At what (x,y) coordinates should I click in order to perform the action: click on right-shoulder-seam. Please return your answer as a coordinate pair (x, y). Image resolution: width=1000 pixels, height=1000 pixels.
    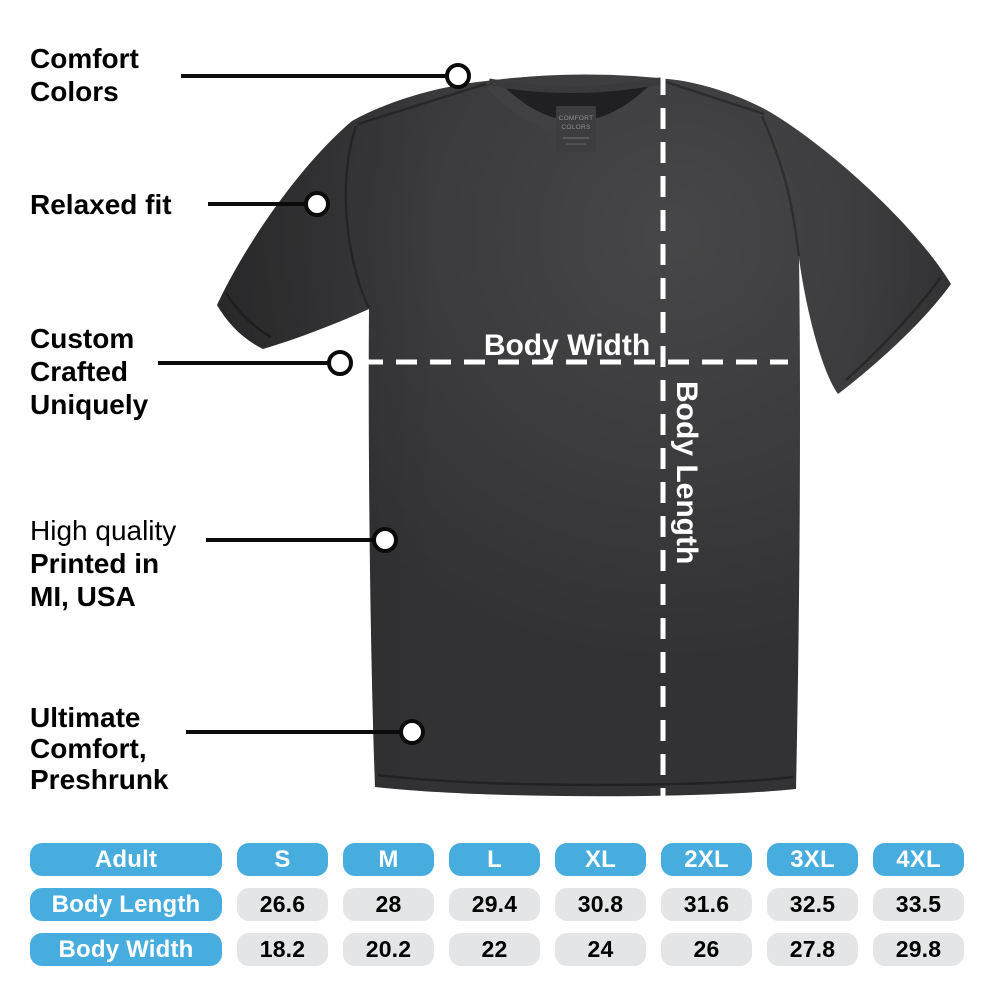
    Looking at the image, I should click on (715, 98).